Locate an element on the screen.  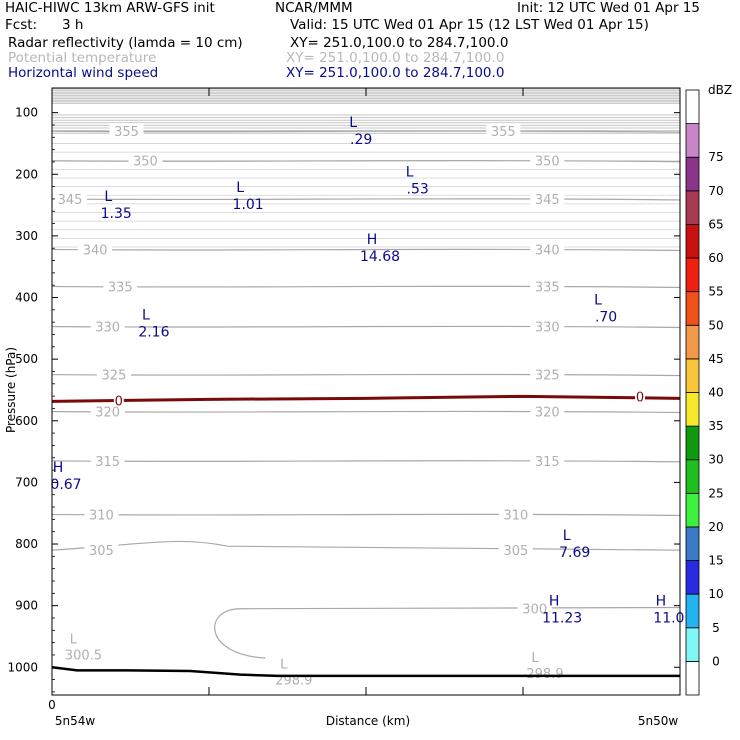
wind-extremum-value: .70 is located at coordinates (606, 318).